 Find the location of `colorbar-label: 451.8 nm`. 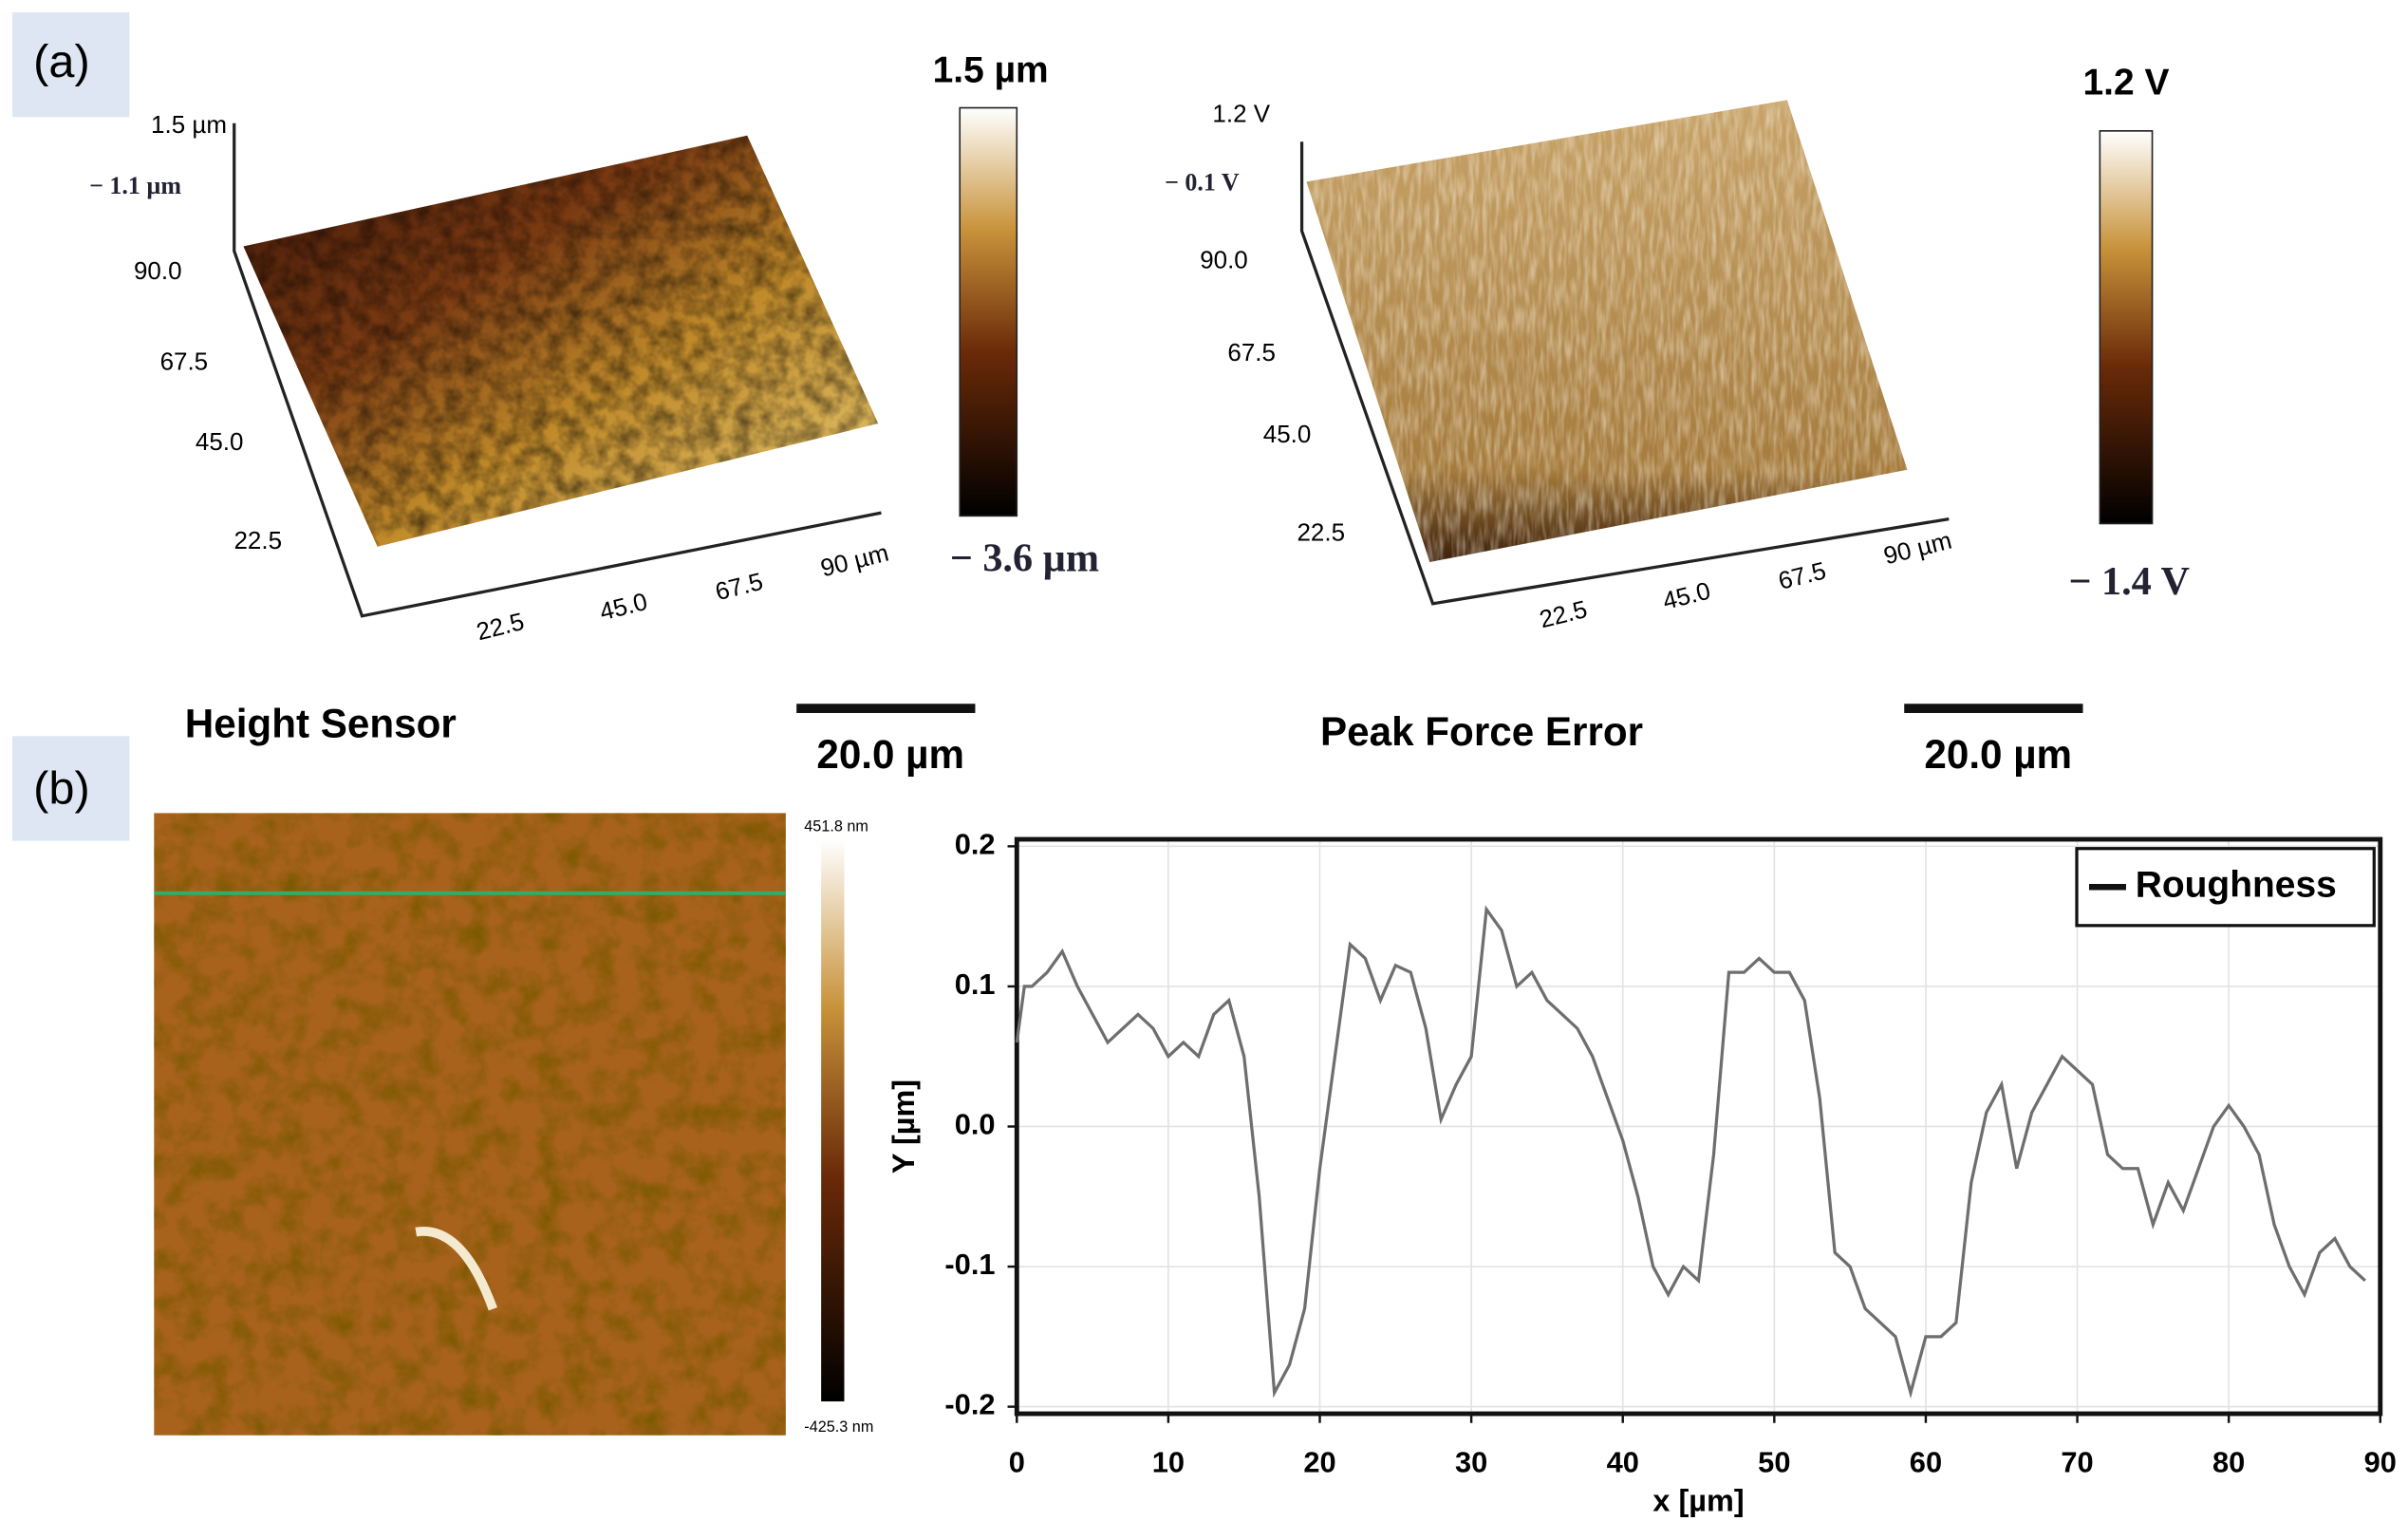

colorbar-label: 451.8 nm is located at coordinates (836, 826).